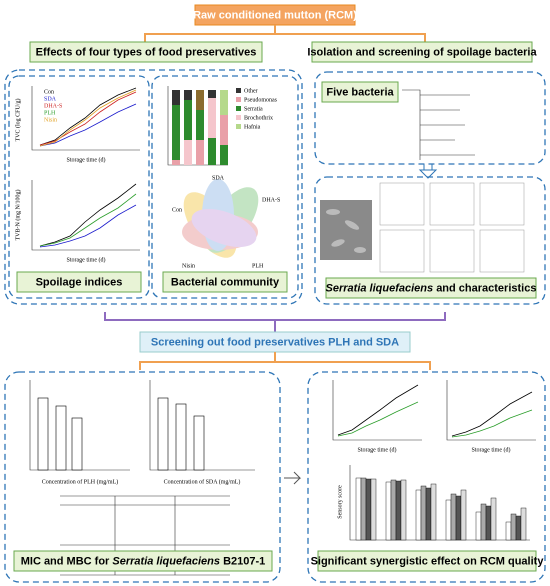 The image size is (550, 586). I want to click on venn-label: Con, so click(177, 210).